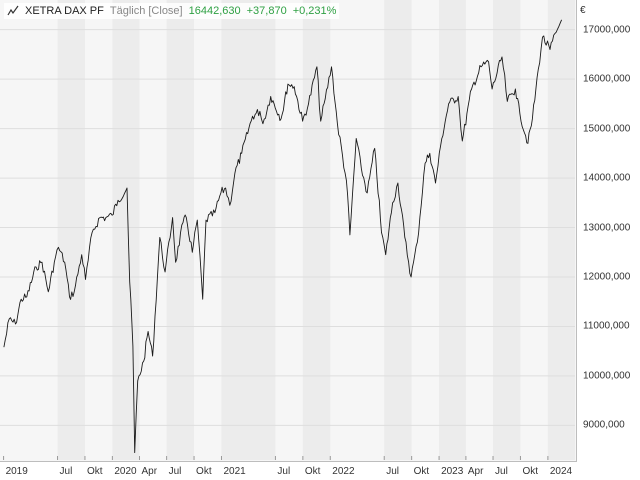 Image resolution: width=640 pixels, height=480 pixels. Describe the element at coordinates (607, 79) in the screenshot. I see `y-tick-label: 16000,000` at that location.